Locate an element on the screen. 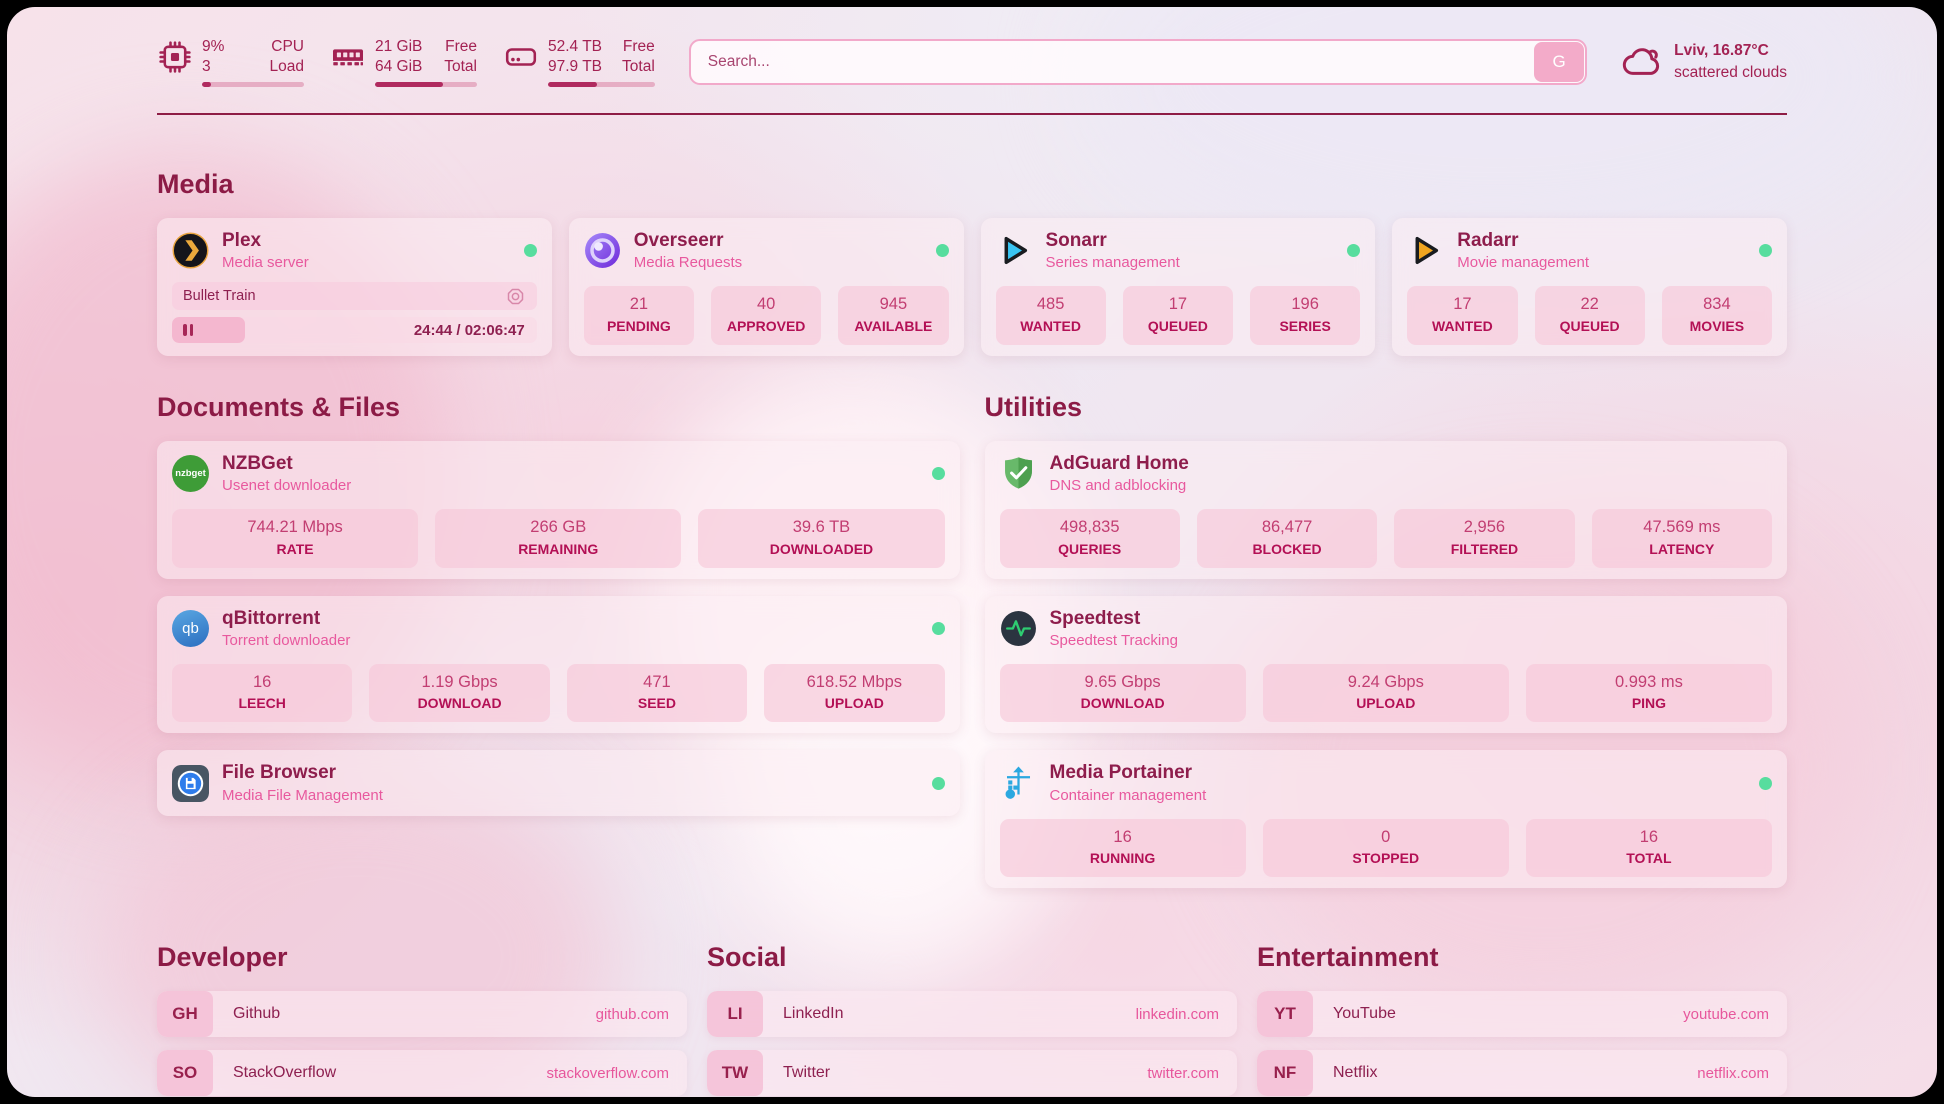  bookmark-tag: LI is located at coordinates (735, 1014).